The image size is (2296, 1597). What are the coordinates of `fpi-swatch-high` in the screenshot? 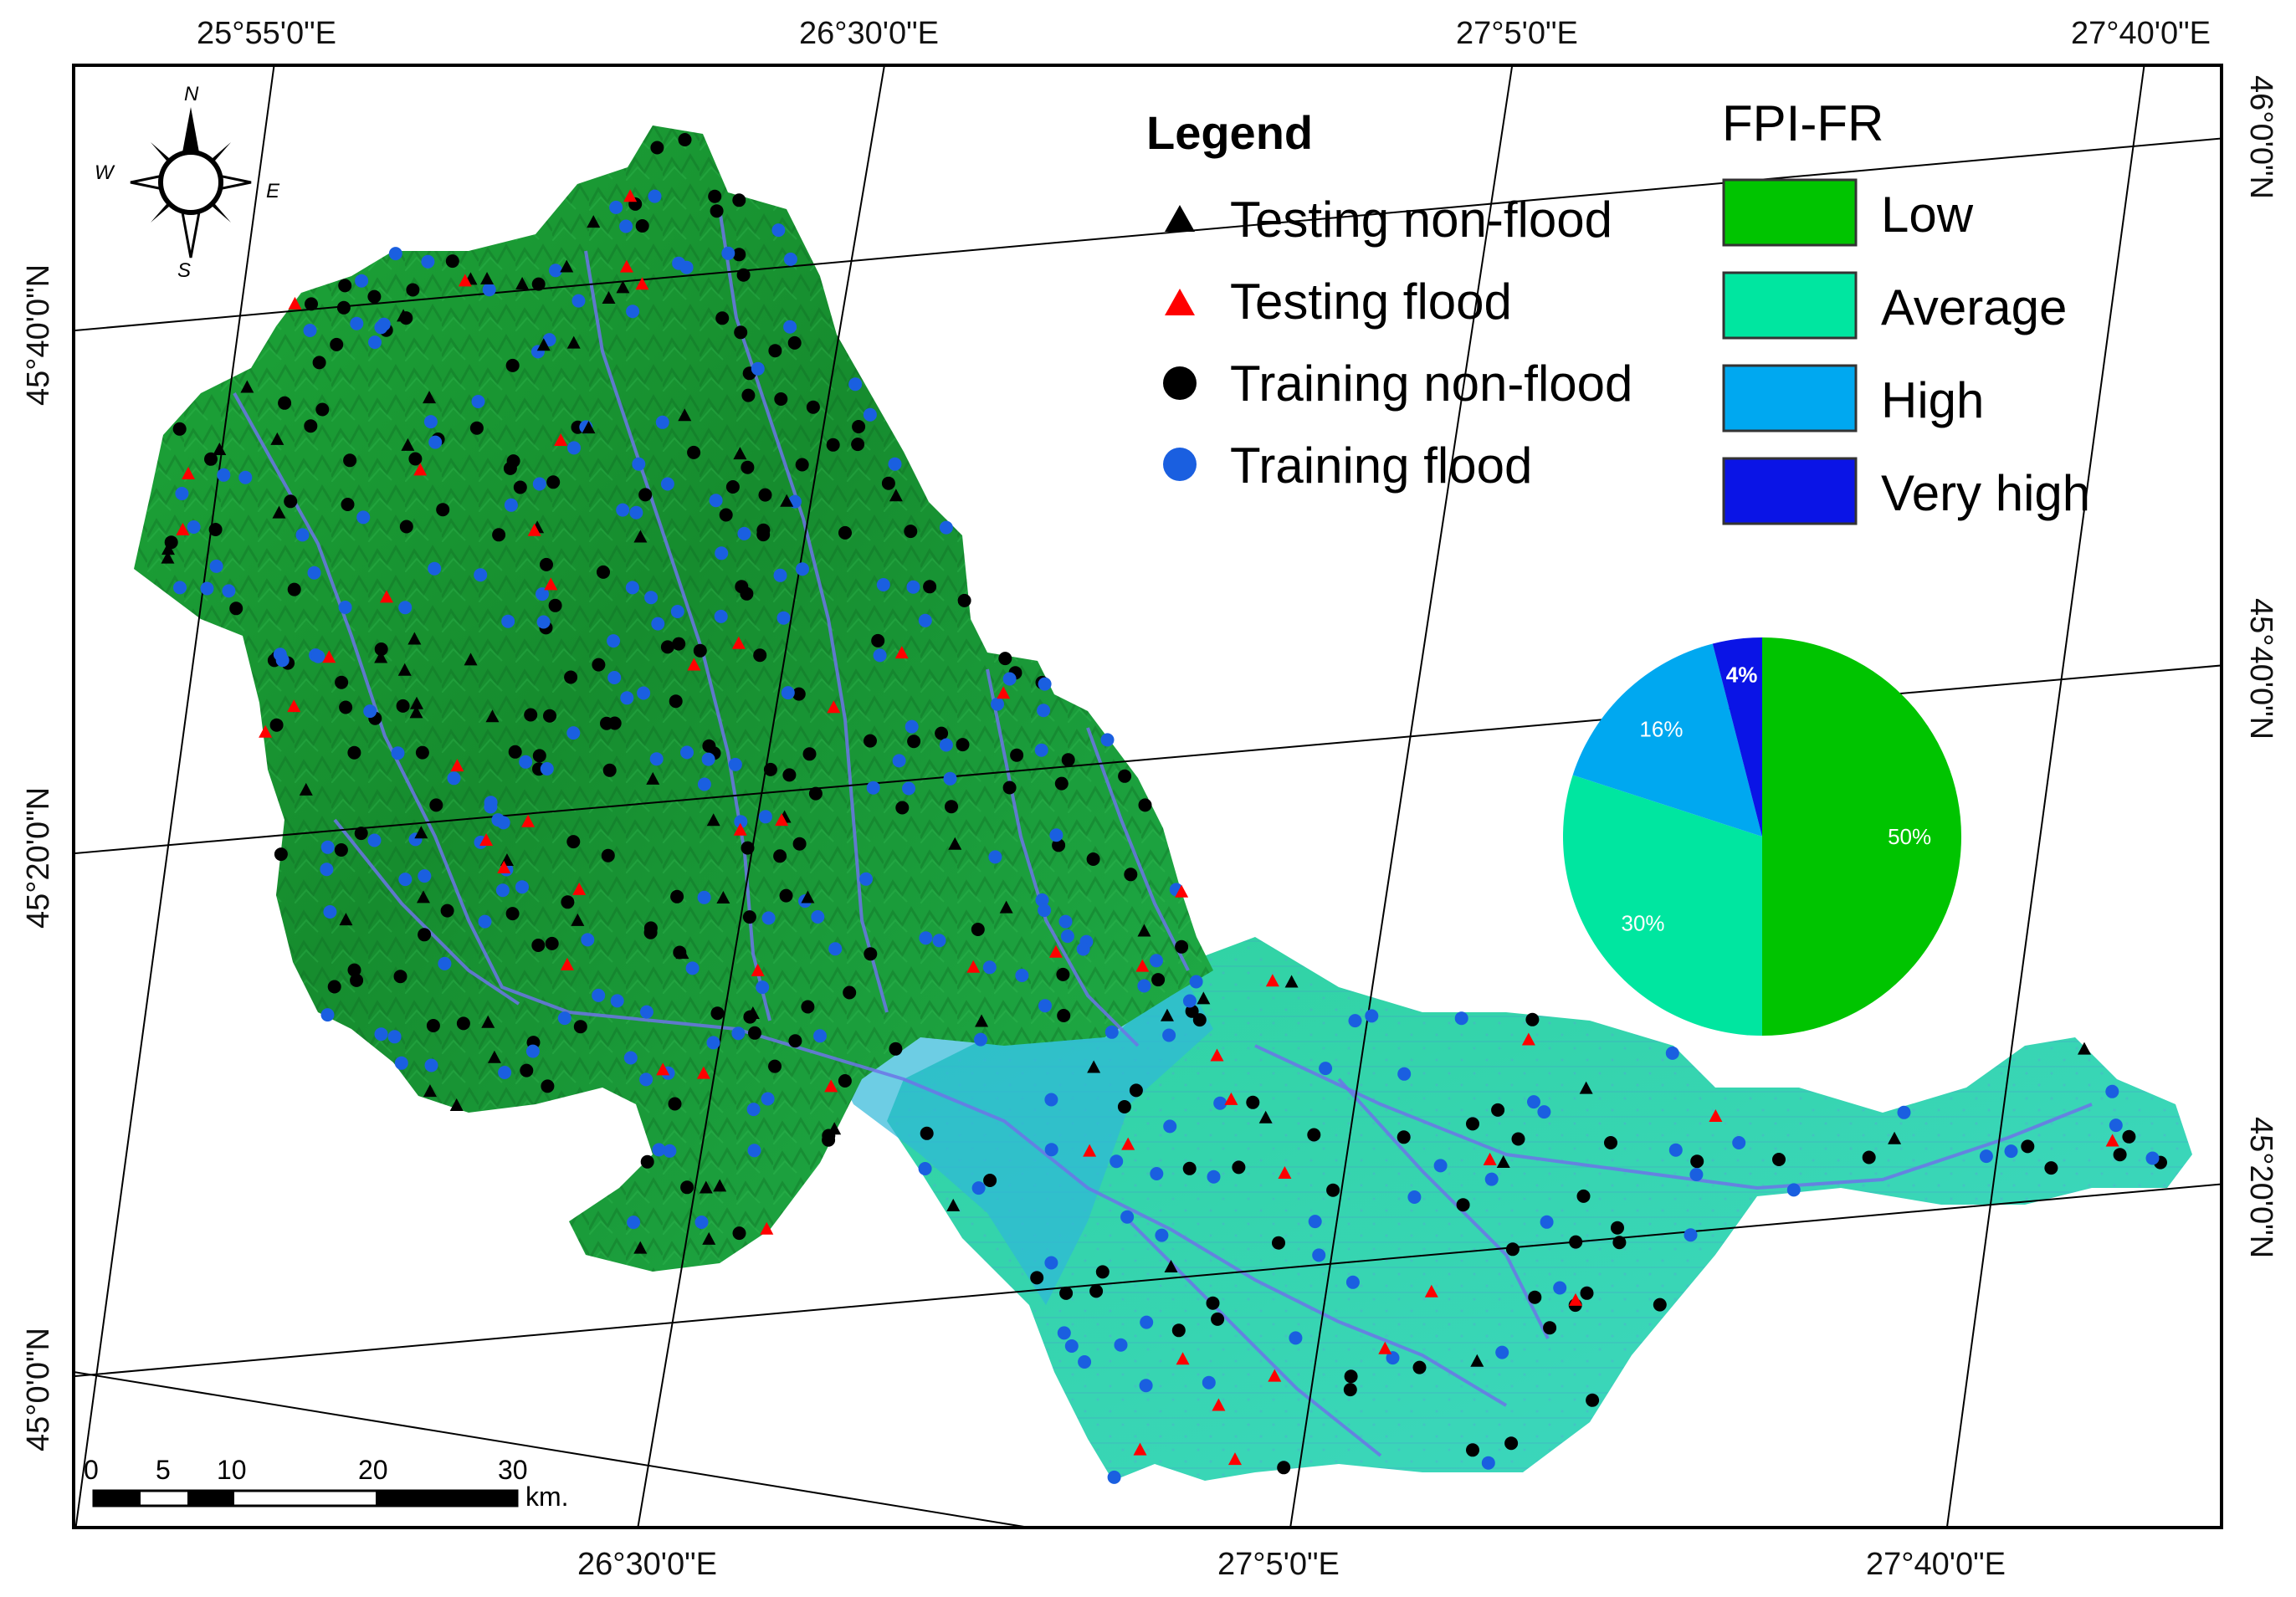 It's located at (1790, 398).